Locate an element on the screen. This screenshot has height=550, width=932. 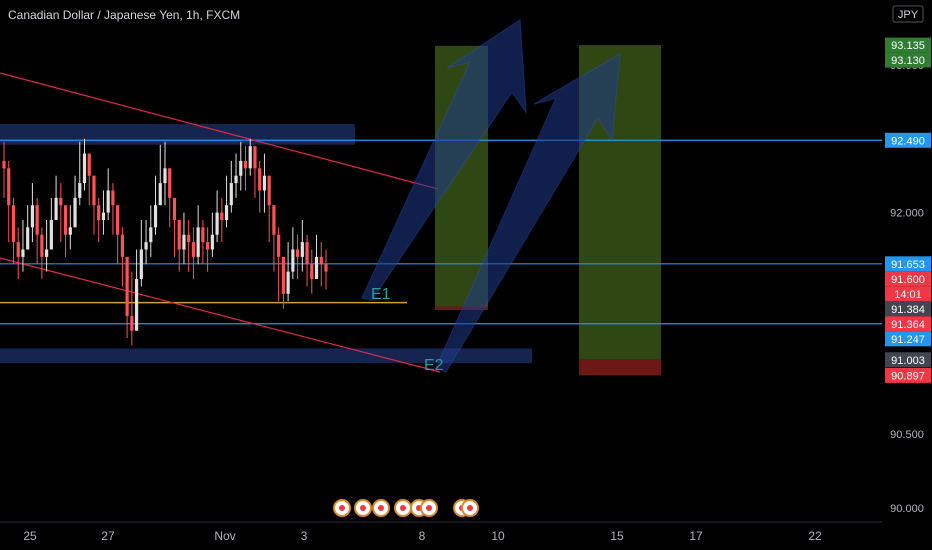
time-tick-label: 22 is located at coordinates (815, 536).